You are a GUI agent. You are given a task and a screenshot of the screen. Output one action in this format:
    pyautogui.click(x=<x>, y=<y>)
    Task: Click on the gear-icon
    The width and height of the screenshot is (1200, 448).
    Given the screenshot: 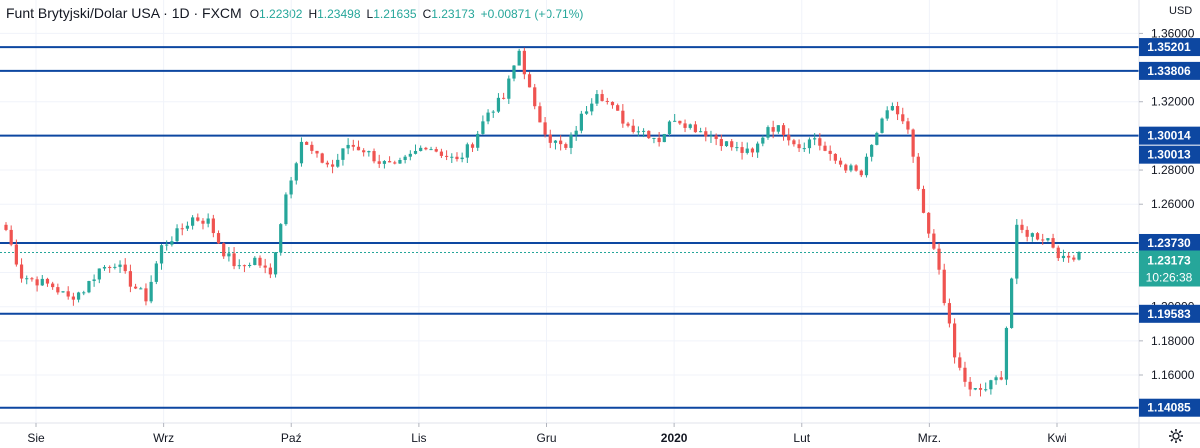 What is the action you would take?
    pyautogui.click(x=1176, y=436)
    